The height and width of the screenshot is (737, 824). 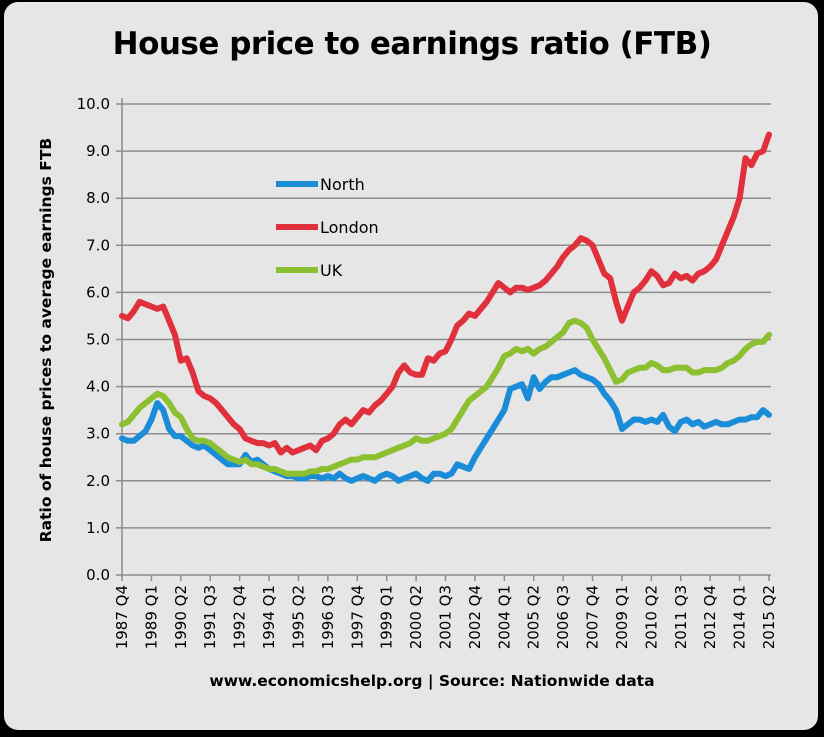 I want to click on x-tick-label: 1994 Q1, so click(x=269, y=617).